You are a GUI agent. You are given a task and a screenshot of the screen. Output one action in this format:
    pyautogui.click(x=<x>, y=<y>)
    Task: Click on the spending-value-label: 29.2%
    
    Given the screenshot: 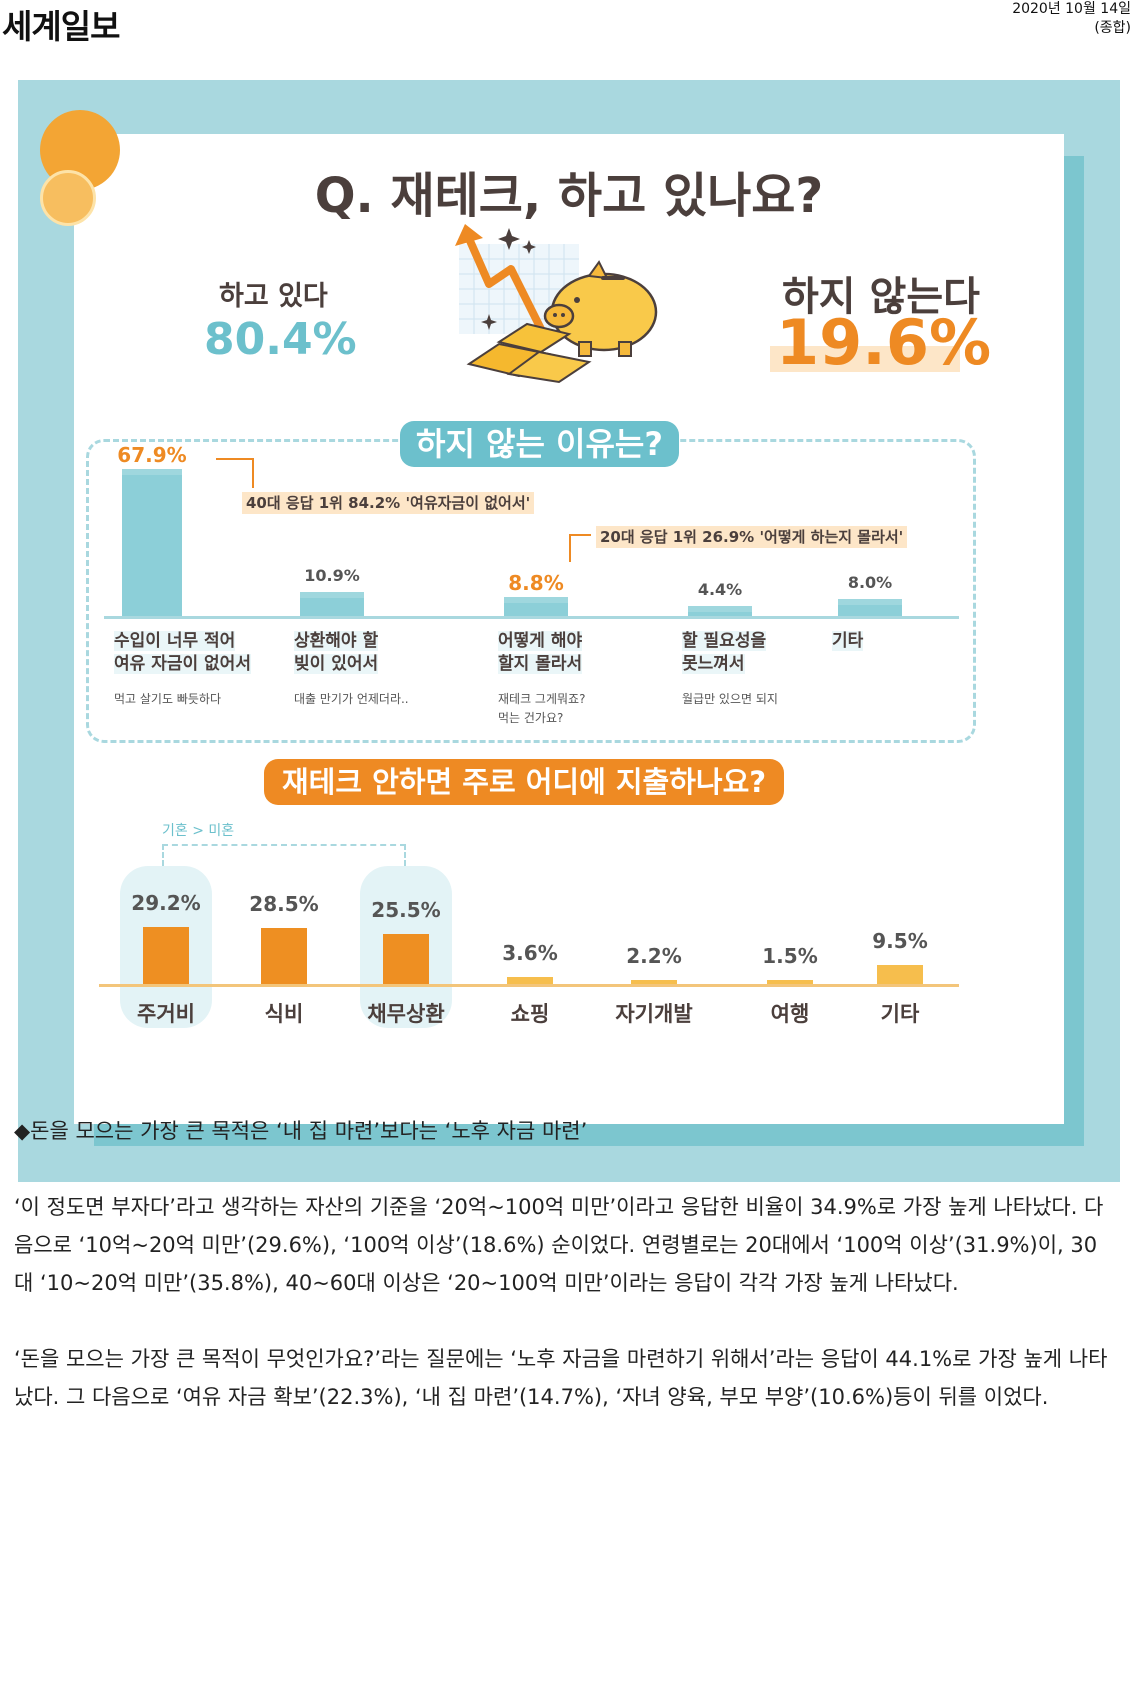 What is the action you would take?
    pyautogui.click(x=166, y=903)
    